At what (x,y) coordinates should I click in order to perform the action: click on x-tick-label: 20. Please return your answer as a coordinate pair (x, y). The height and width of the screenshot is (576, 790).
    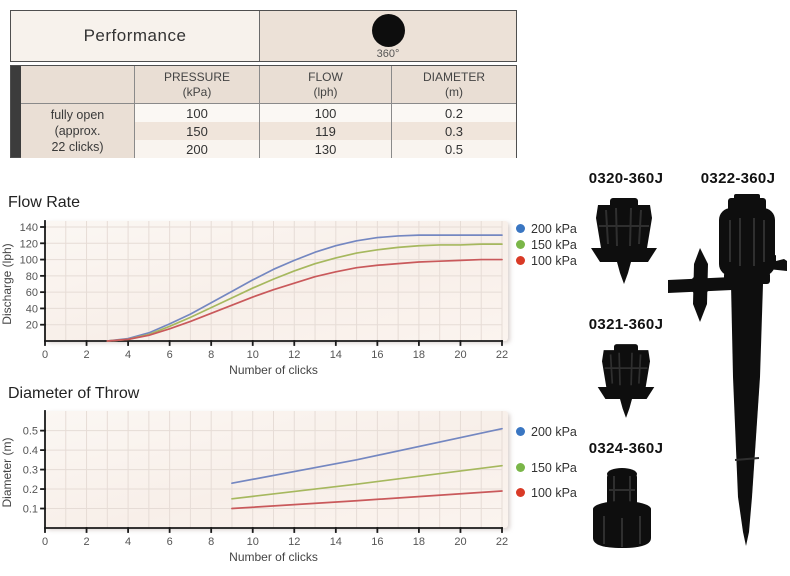
    Looking at the image, I should click on (460, 542).